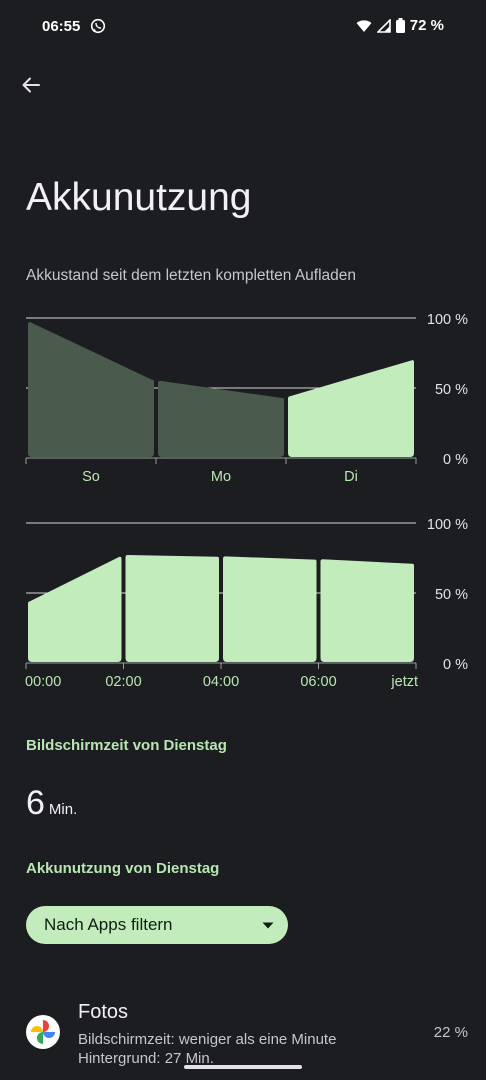 This screenshot has height=1080, width=486. I want to click on back-button, so click(31, 85).